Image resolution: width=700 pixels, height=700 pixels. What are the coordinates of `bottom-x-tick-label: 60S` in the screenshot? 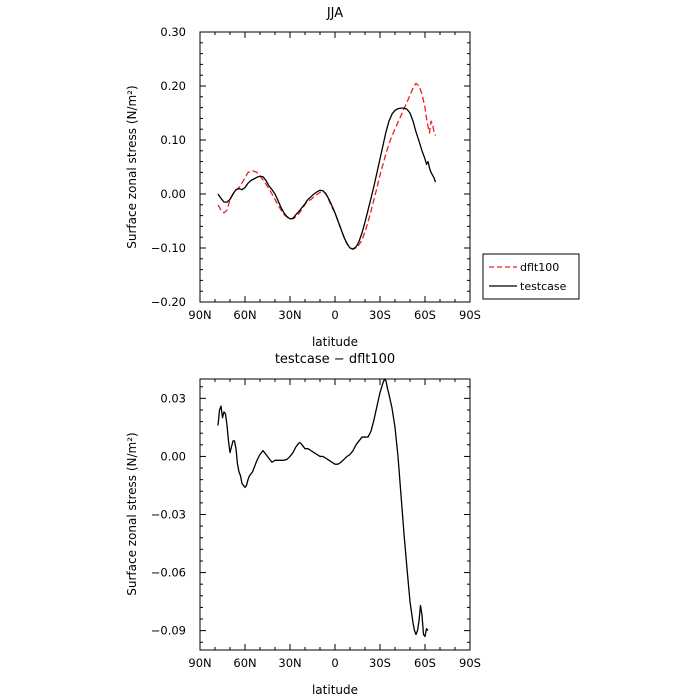 It's located at (425, 663).